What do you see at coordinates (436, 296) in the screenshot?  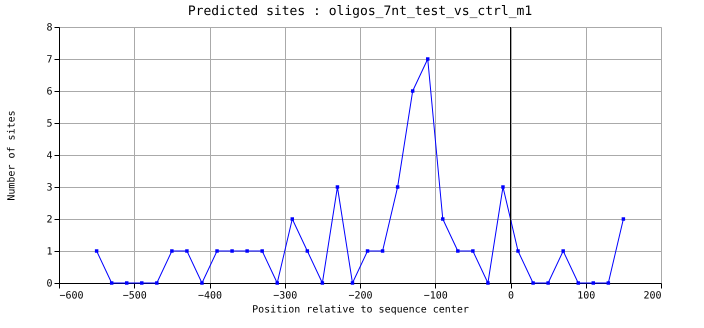 I see `x-tick-label: −100` at bounding box center [436, 296].